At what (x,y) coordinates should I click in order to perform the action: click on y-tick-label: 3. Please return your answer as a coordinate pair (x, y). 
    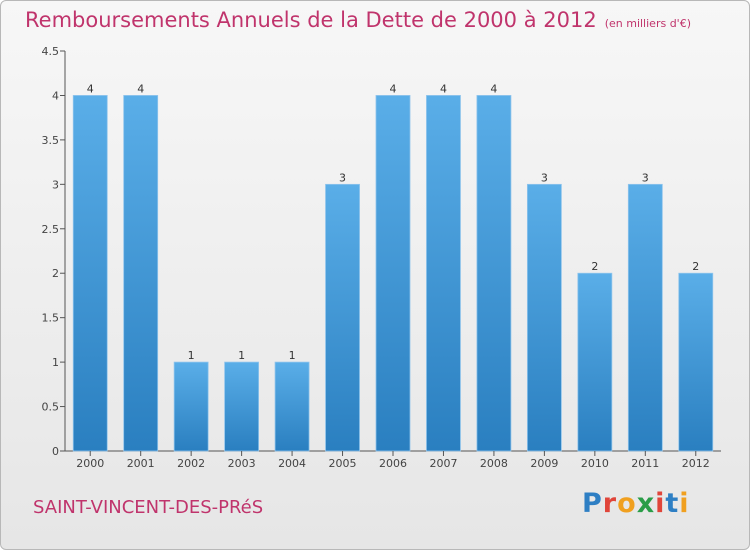
    Looking at the image, I should click on (55, 184).